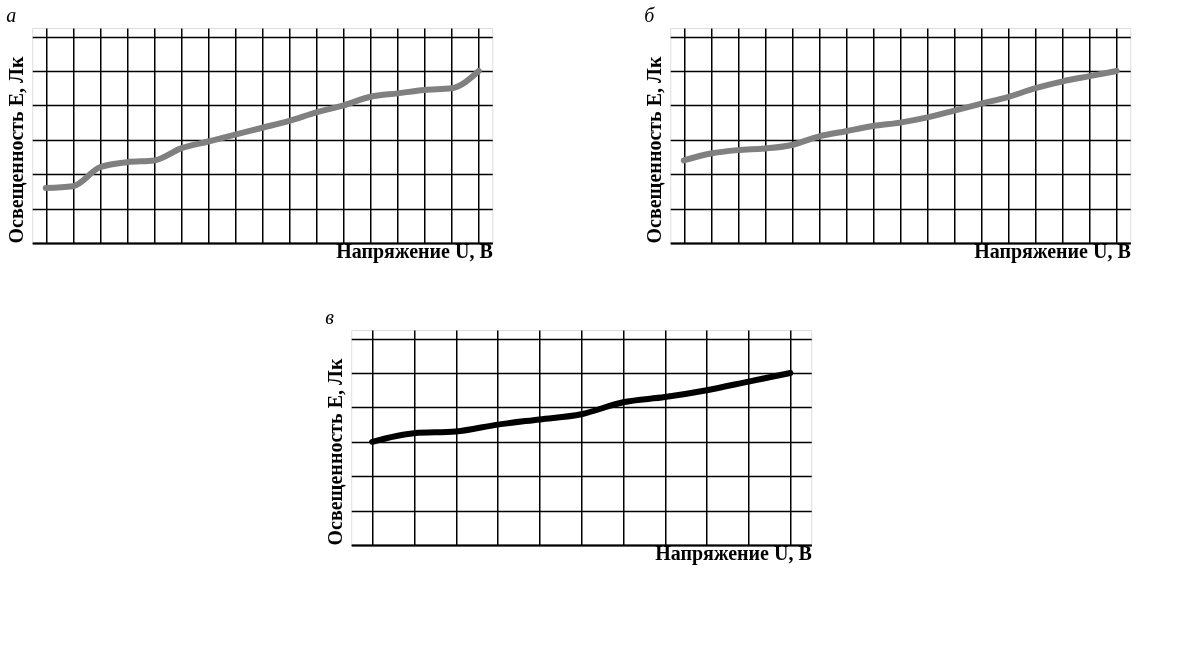 The width and height of the screenshot is (1203, 669). I want to click on chart-title: в, so click(330, 317).